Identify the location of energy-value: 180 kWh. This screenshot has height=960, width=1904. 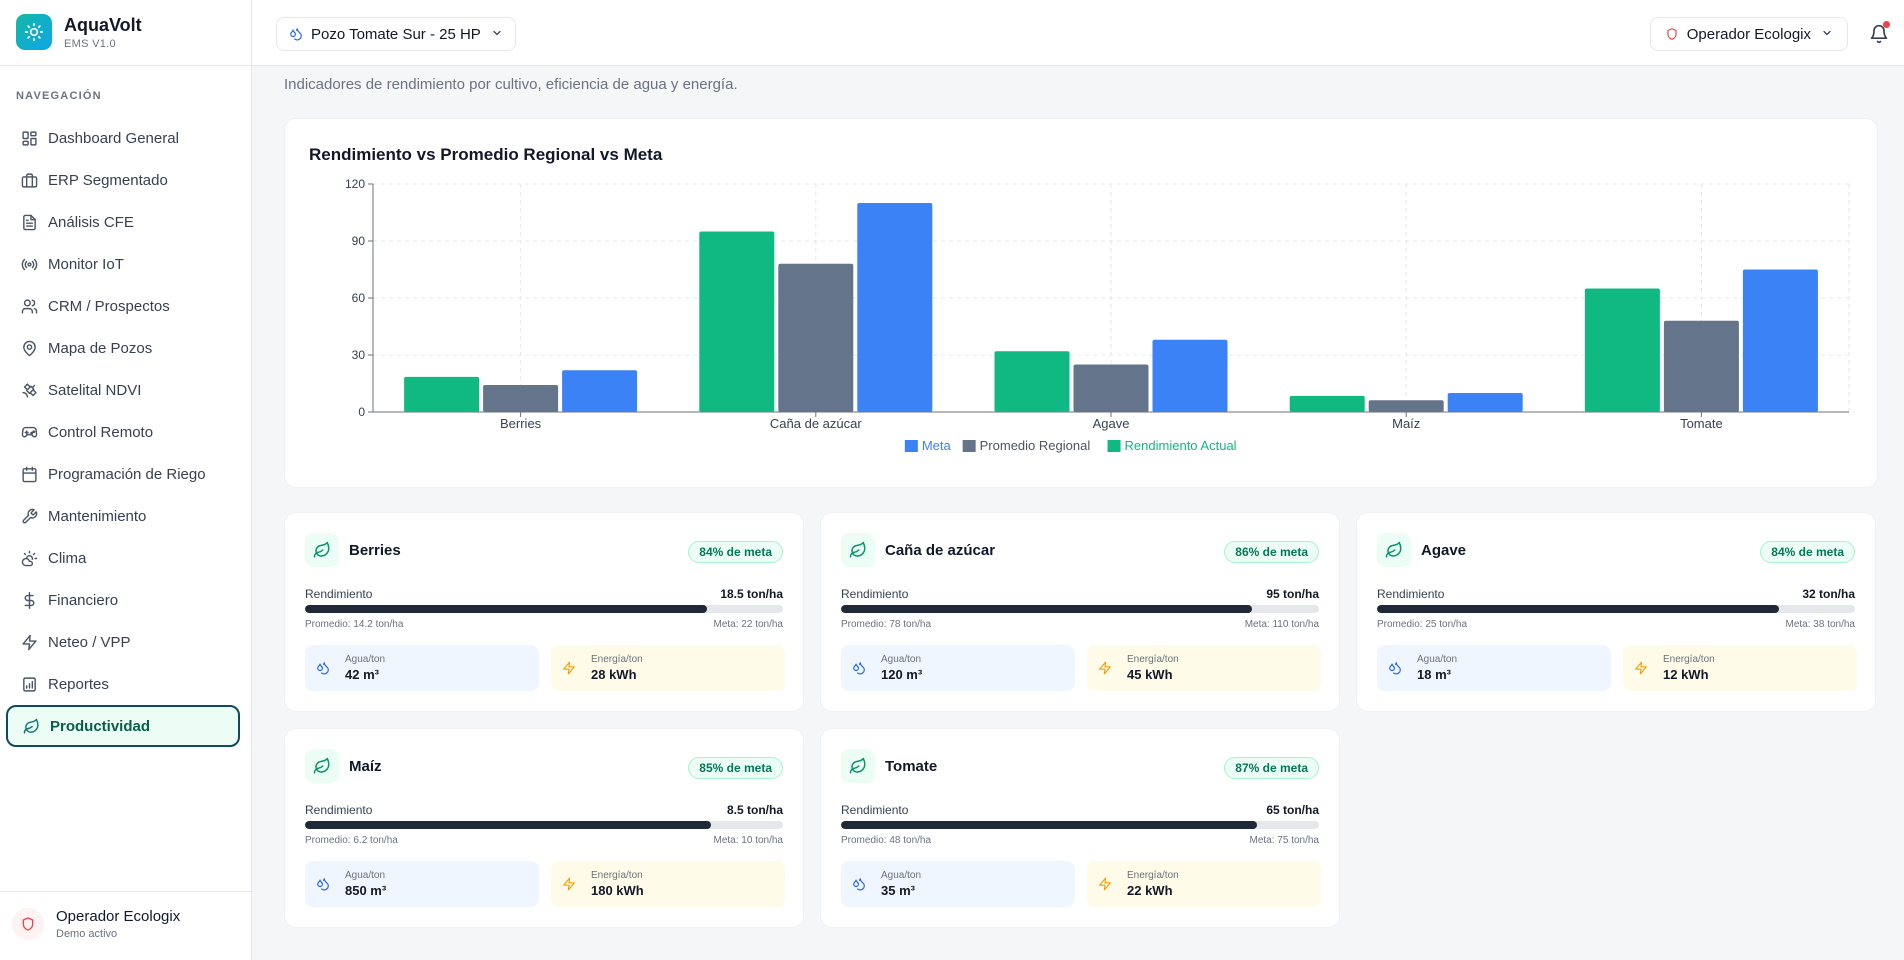
(617, 890).